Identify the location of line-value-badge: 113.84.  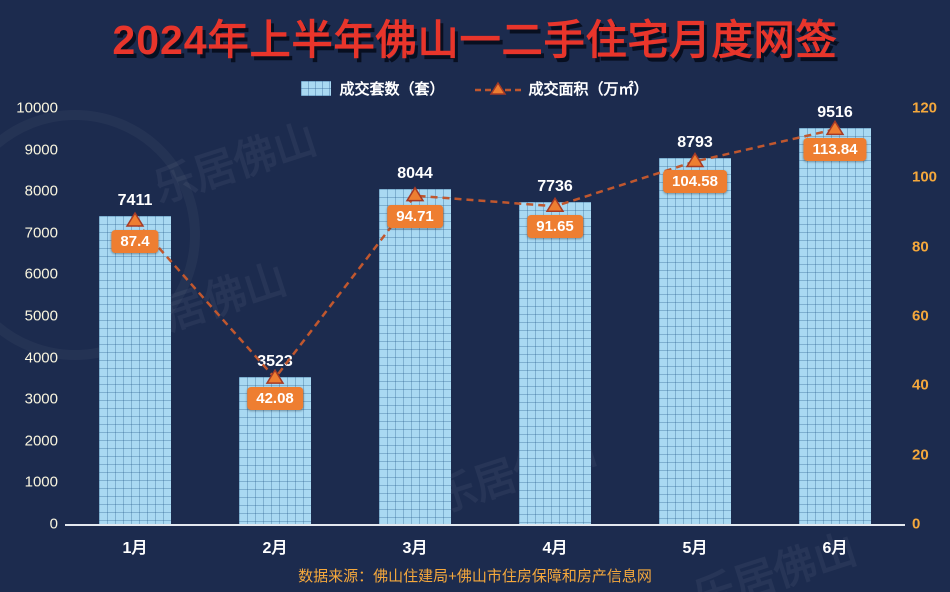
(835, 150).